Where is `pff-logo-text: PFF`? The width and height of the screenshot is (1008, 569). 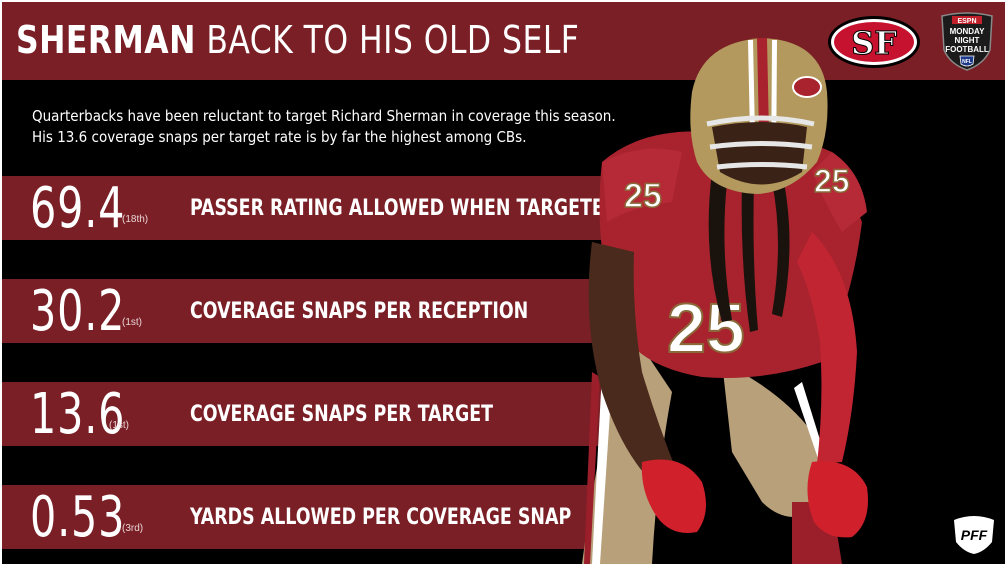 pff-logo-text: PFF is located at coordinates (974, 535).